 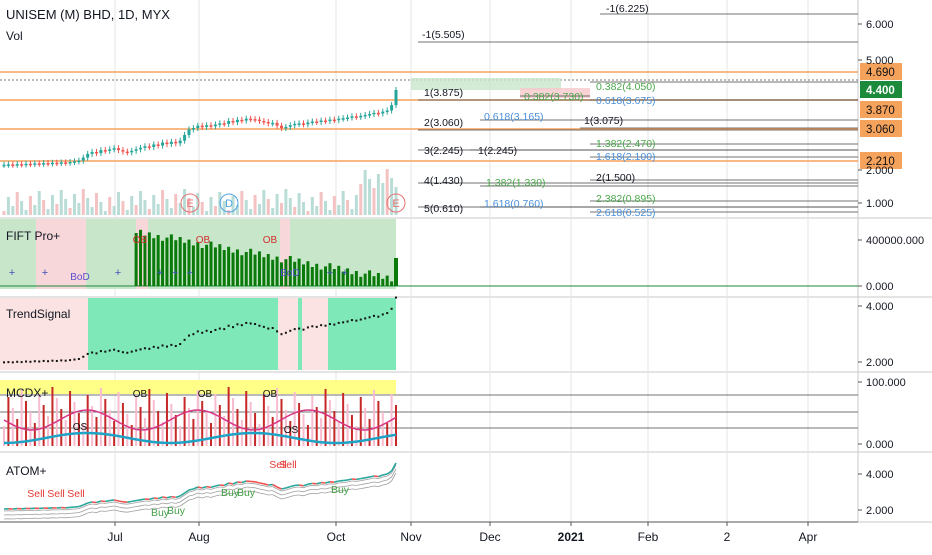 What do you see at coordinates (880, 363) in the screenshot?
I see `trend-tick-label: 2.000` at bounding box center [880, 363].